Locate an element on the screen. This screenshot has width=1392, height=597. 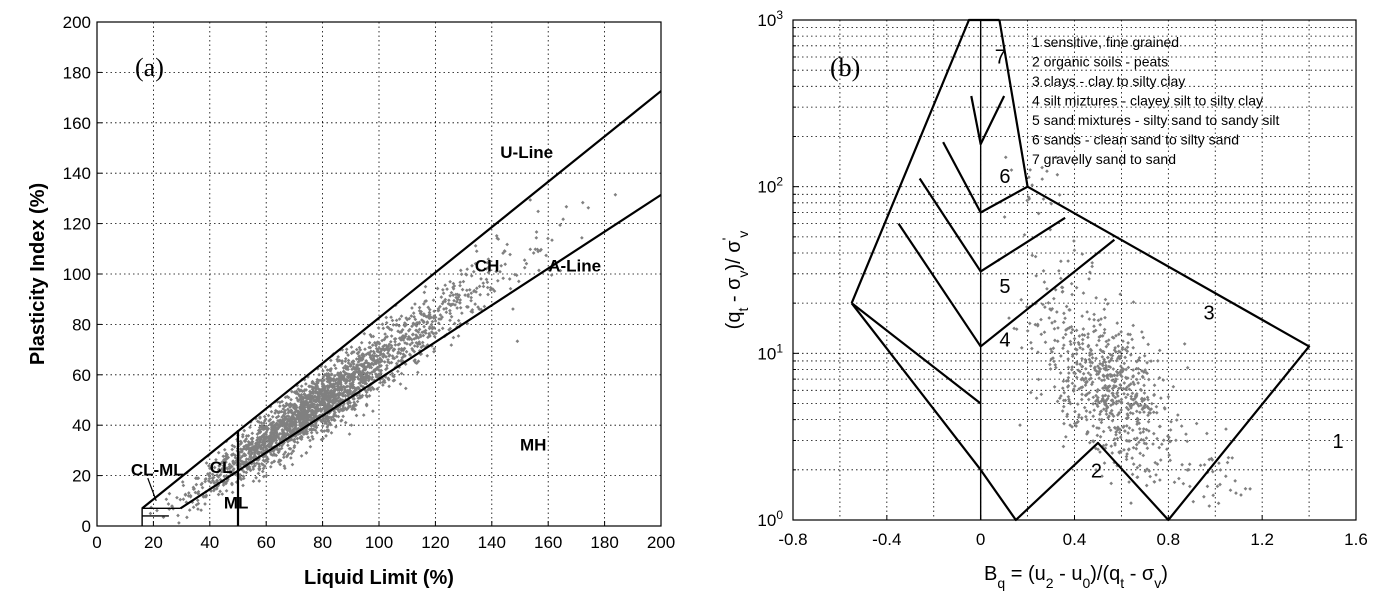
panel-a-ytick-label: 160 is located at coordinates (77, 123).